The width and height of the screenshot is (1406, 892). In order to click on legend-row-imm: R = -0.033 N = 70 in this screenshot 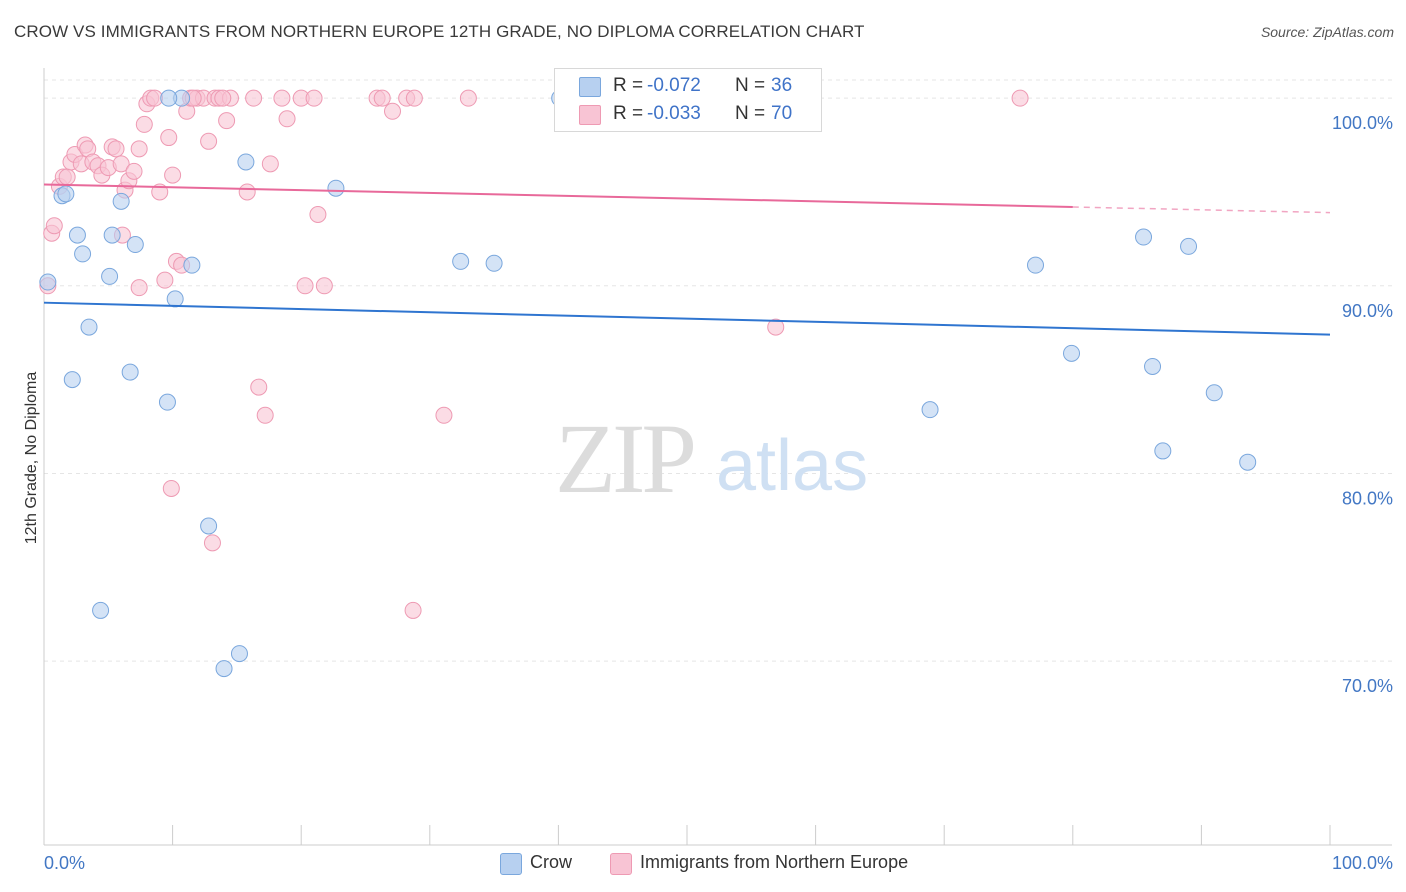, I will do `click(688, 114)`.